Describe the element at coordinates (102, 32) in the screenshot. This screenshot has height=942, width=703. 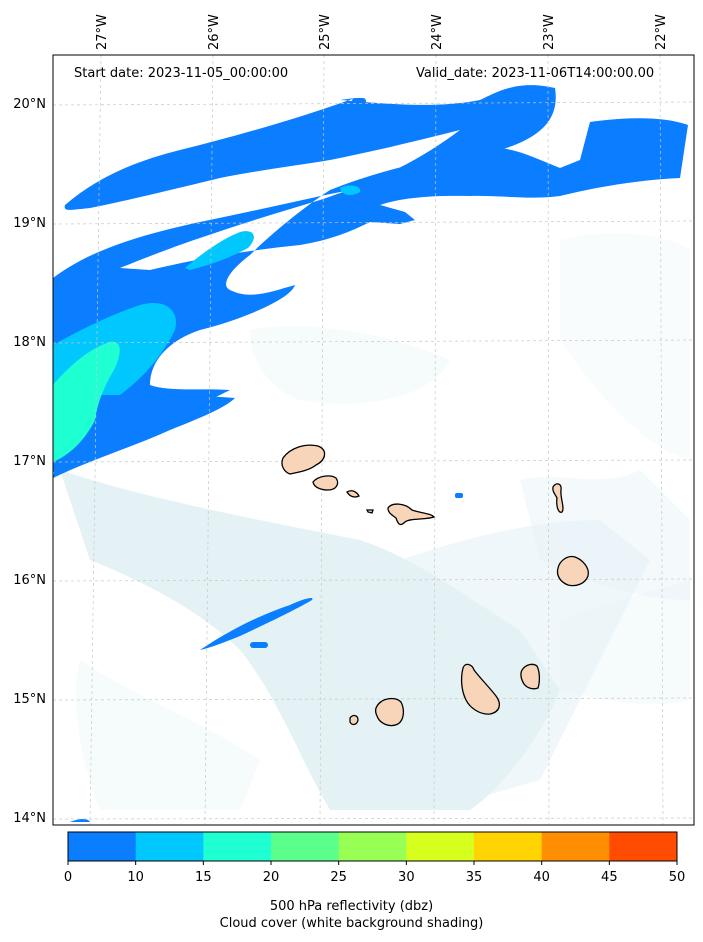
I see `lon-label-27w: 27°W` at that location.